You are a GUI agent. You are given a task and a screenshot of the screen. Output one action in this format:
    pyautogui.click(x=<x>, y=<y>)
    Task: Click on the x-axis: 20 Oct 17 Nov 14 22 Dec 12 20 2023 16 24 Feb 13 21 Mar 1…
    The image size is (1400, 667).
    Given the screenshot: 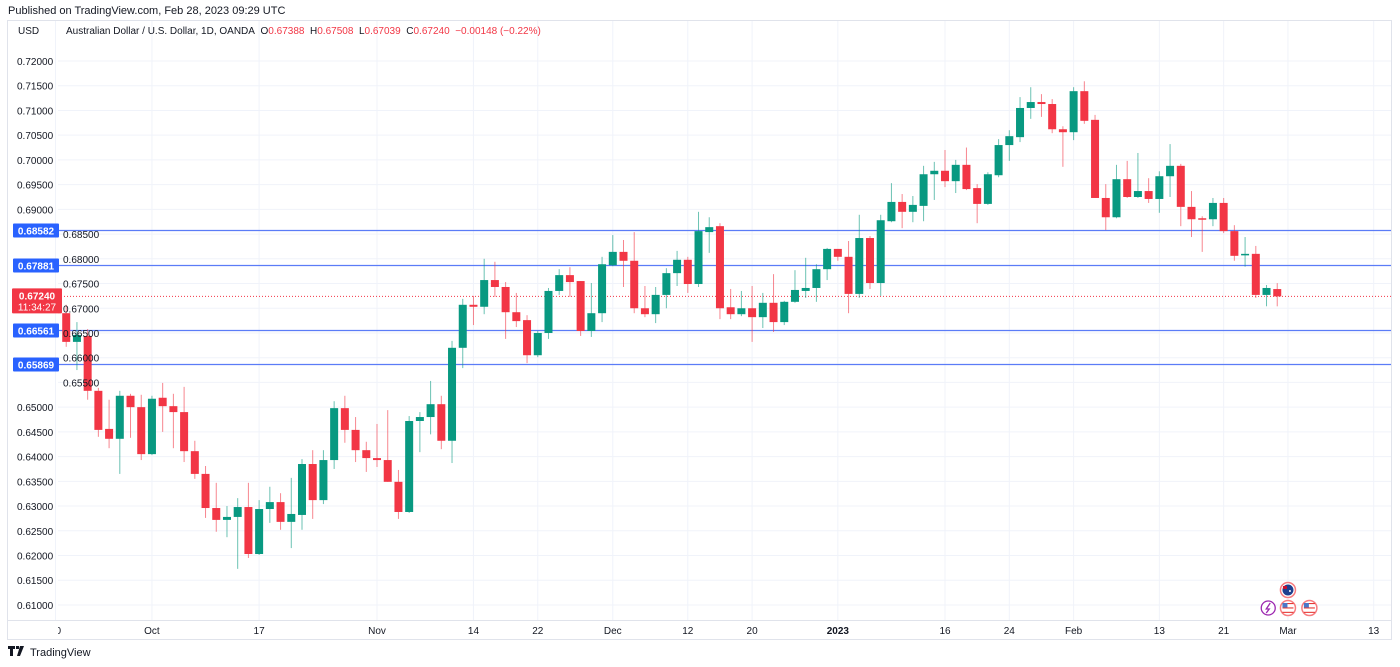 What is the action you would take?
    pyautogui.click(x=715, y=631)
    